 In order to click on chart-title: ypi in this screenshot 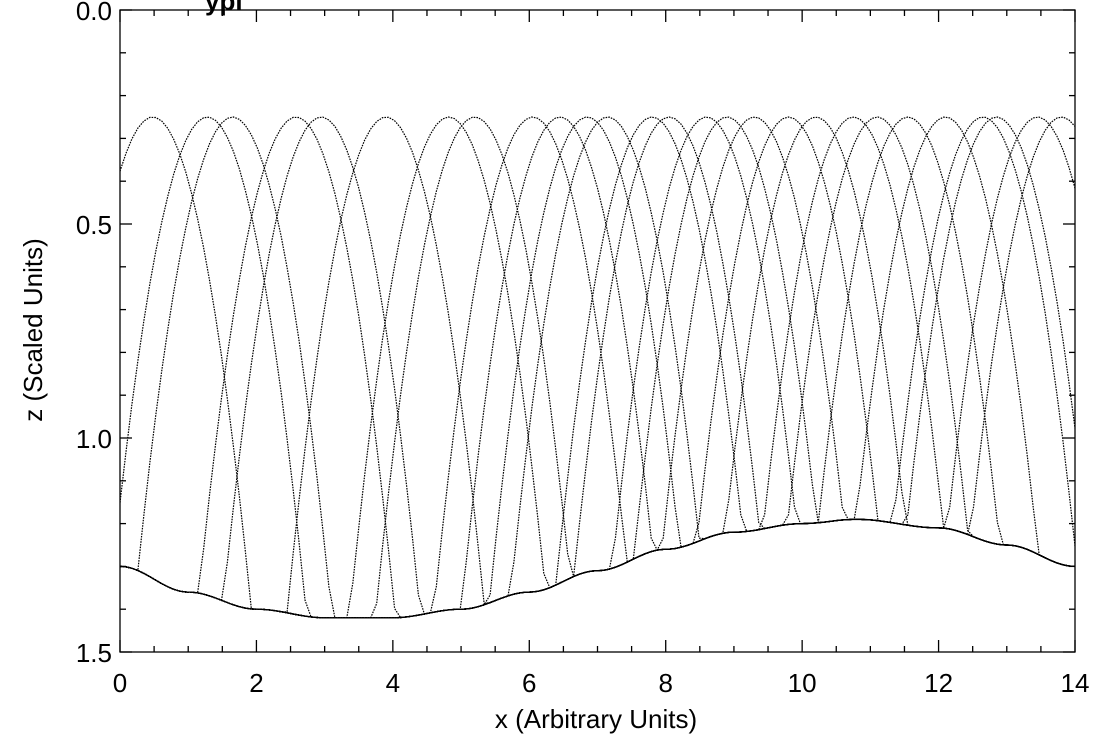, I will do `click(224, 8)`.